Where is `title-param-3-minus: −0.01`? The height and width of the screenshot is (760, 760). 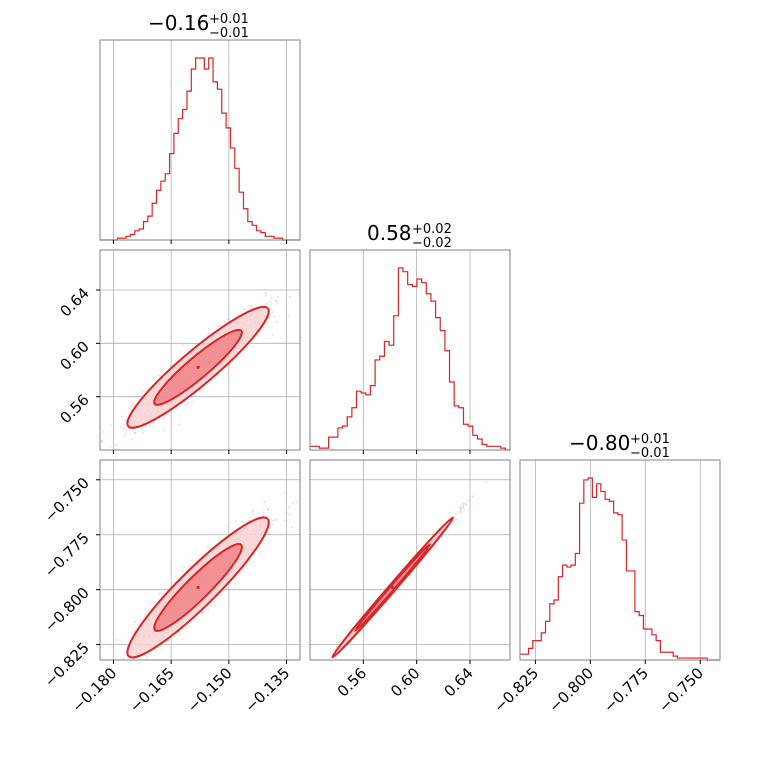
title-param-3-minus: −0.01 is located at coordinates (650, 453).